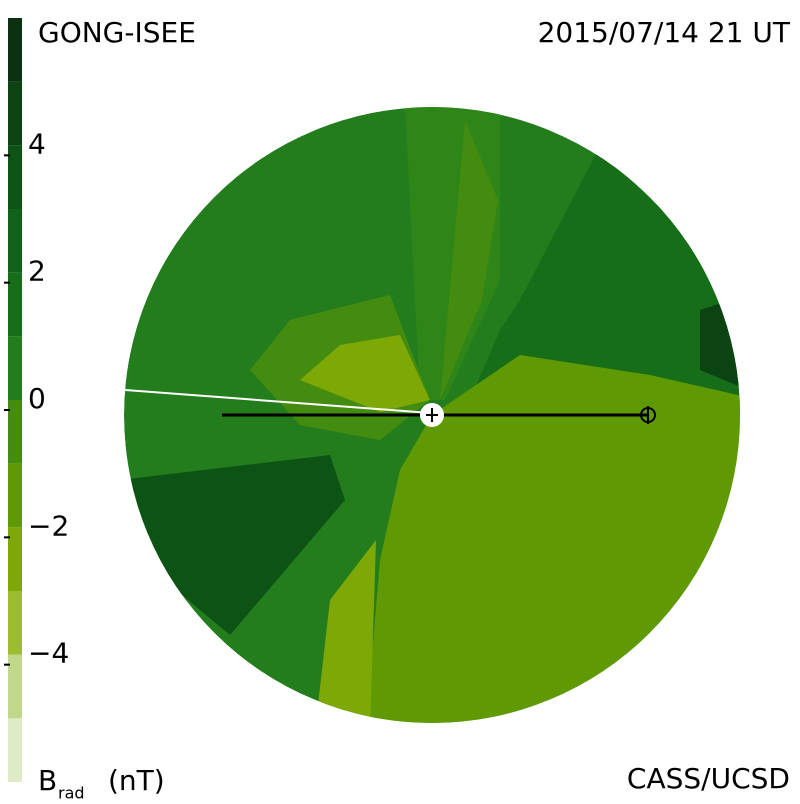  I want to click on y-tick-label: 2, so click(37, 271).